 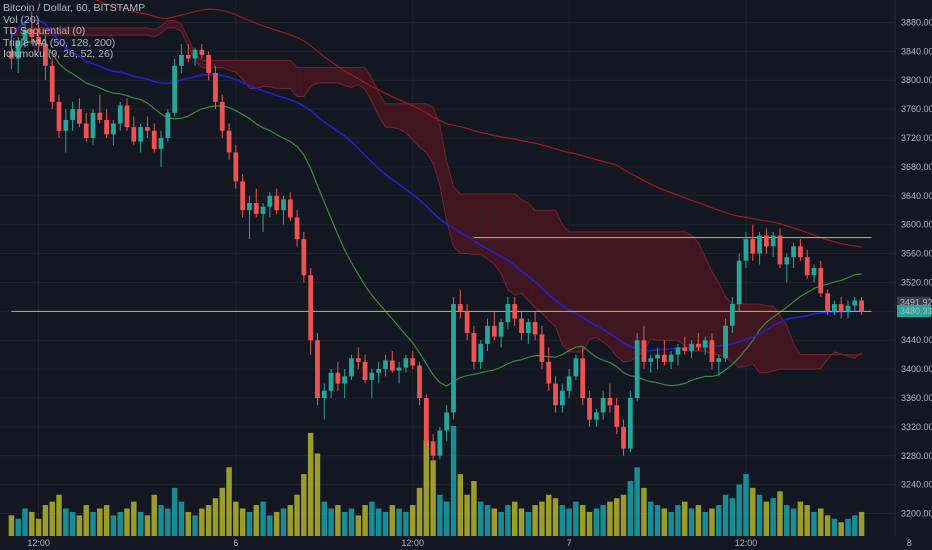 I want to click on x-tick-label: 7, so click(x=569, y=543).